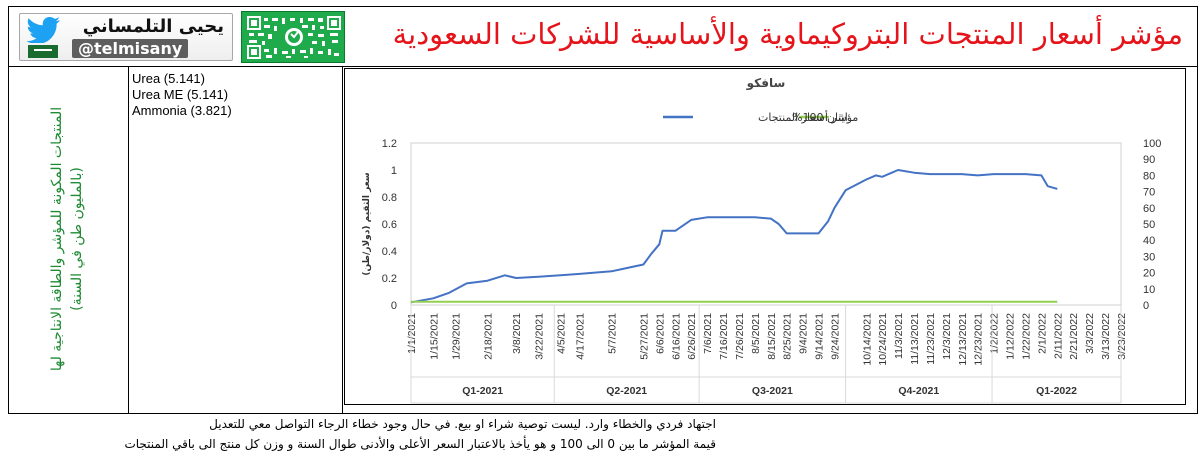  What do you see at coordinates (626, 391) in the screenshot?
I see `quarter-label: Q2-2021` at bounding box center [626, 391].